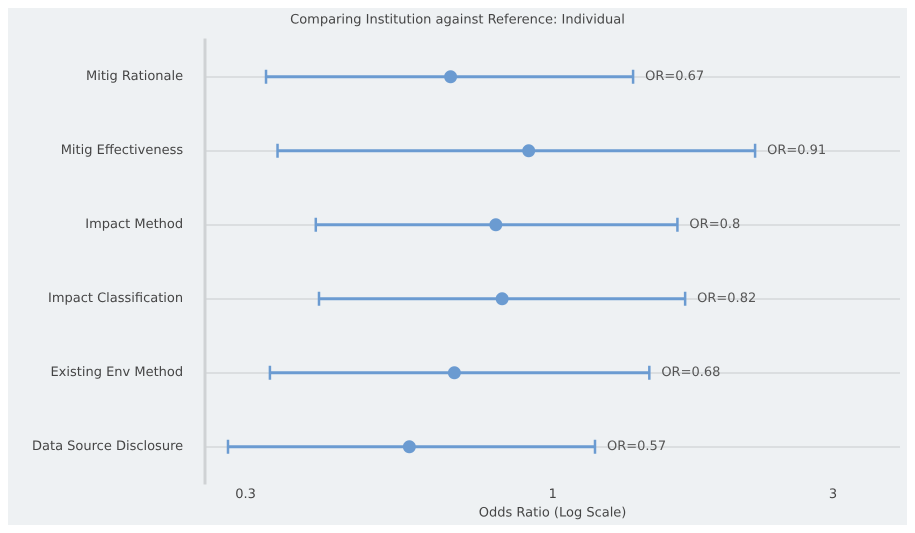  I want to click on y-tick-label: Impact Classification, so click(116, 298).